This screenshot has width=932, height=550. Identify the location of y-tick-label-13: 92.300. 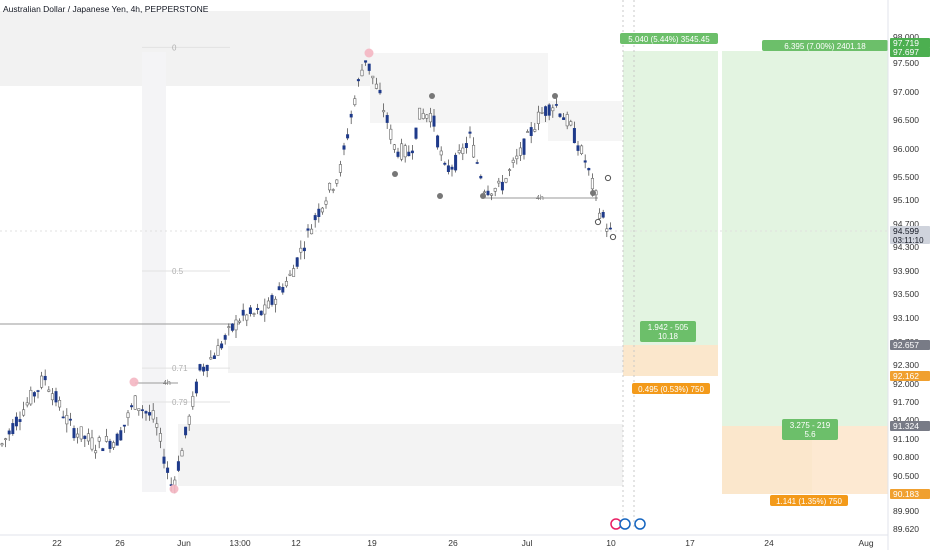
(906, 365).